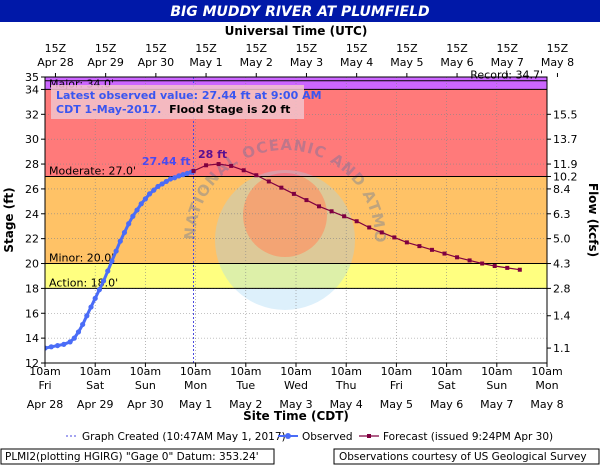 The height and width of the screenshot is (469, 600). Describe the element at coordinates (95, 404) in the screenshot. I see `bottom-tick-label-date: Apr 29` at that location.